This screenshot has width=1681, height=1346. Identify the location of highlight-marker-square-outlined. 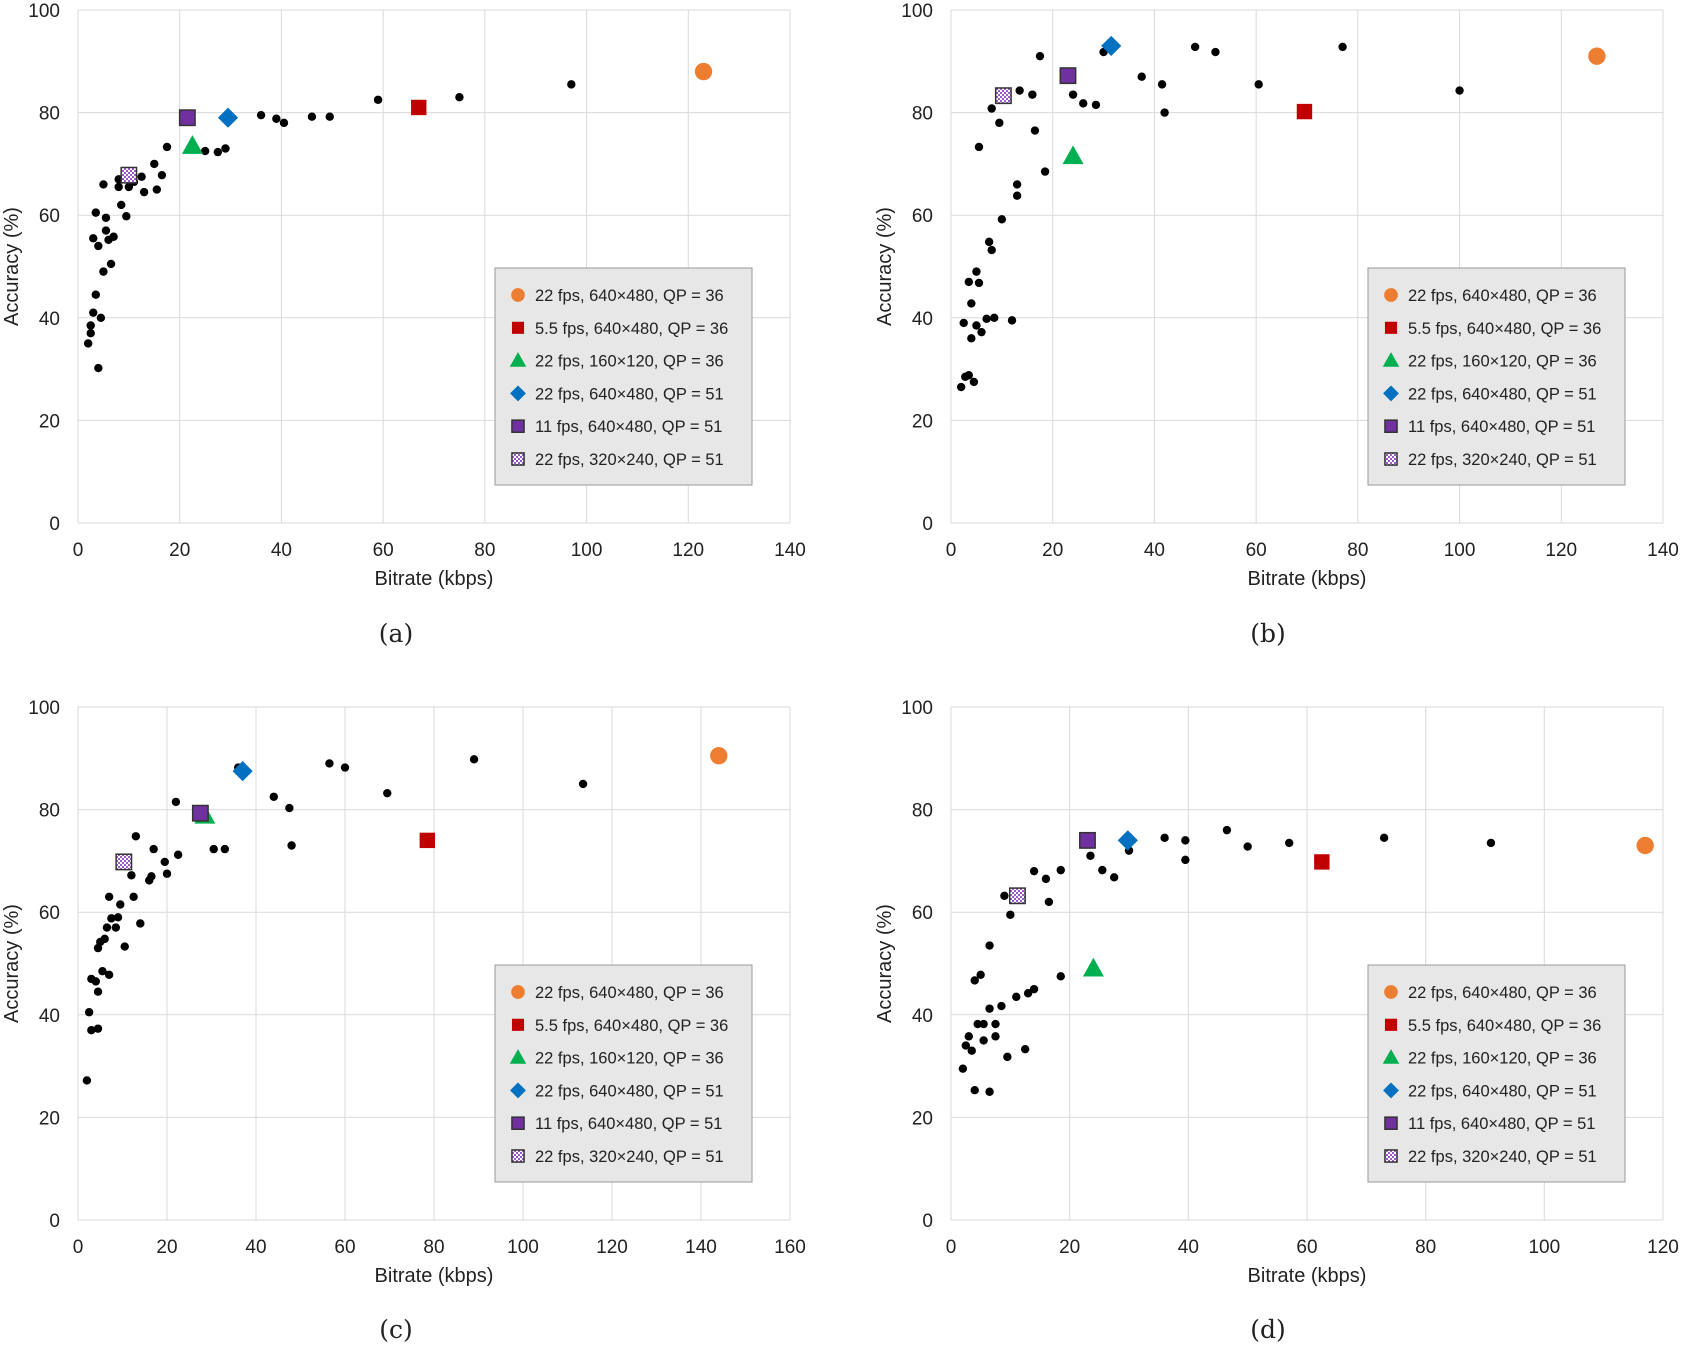
(1068, 76).